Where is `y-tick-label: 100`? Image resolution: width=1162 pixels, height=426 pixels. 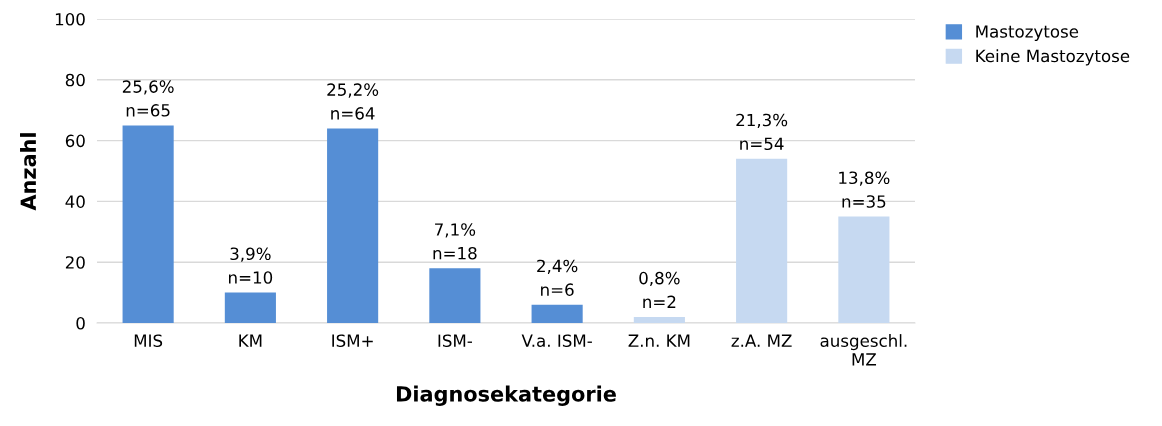 y-tick-label: 100 is located at coordinates (70, 19).